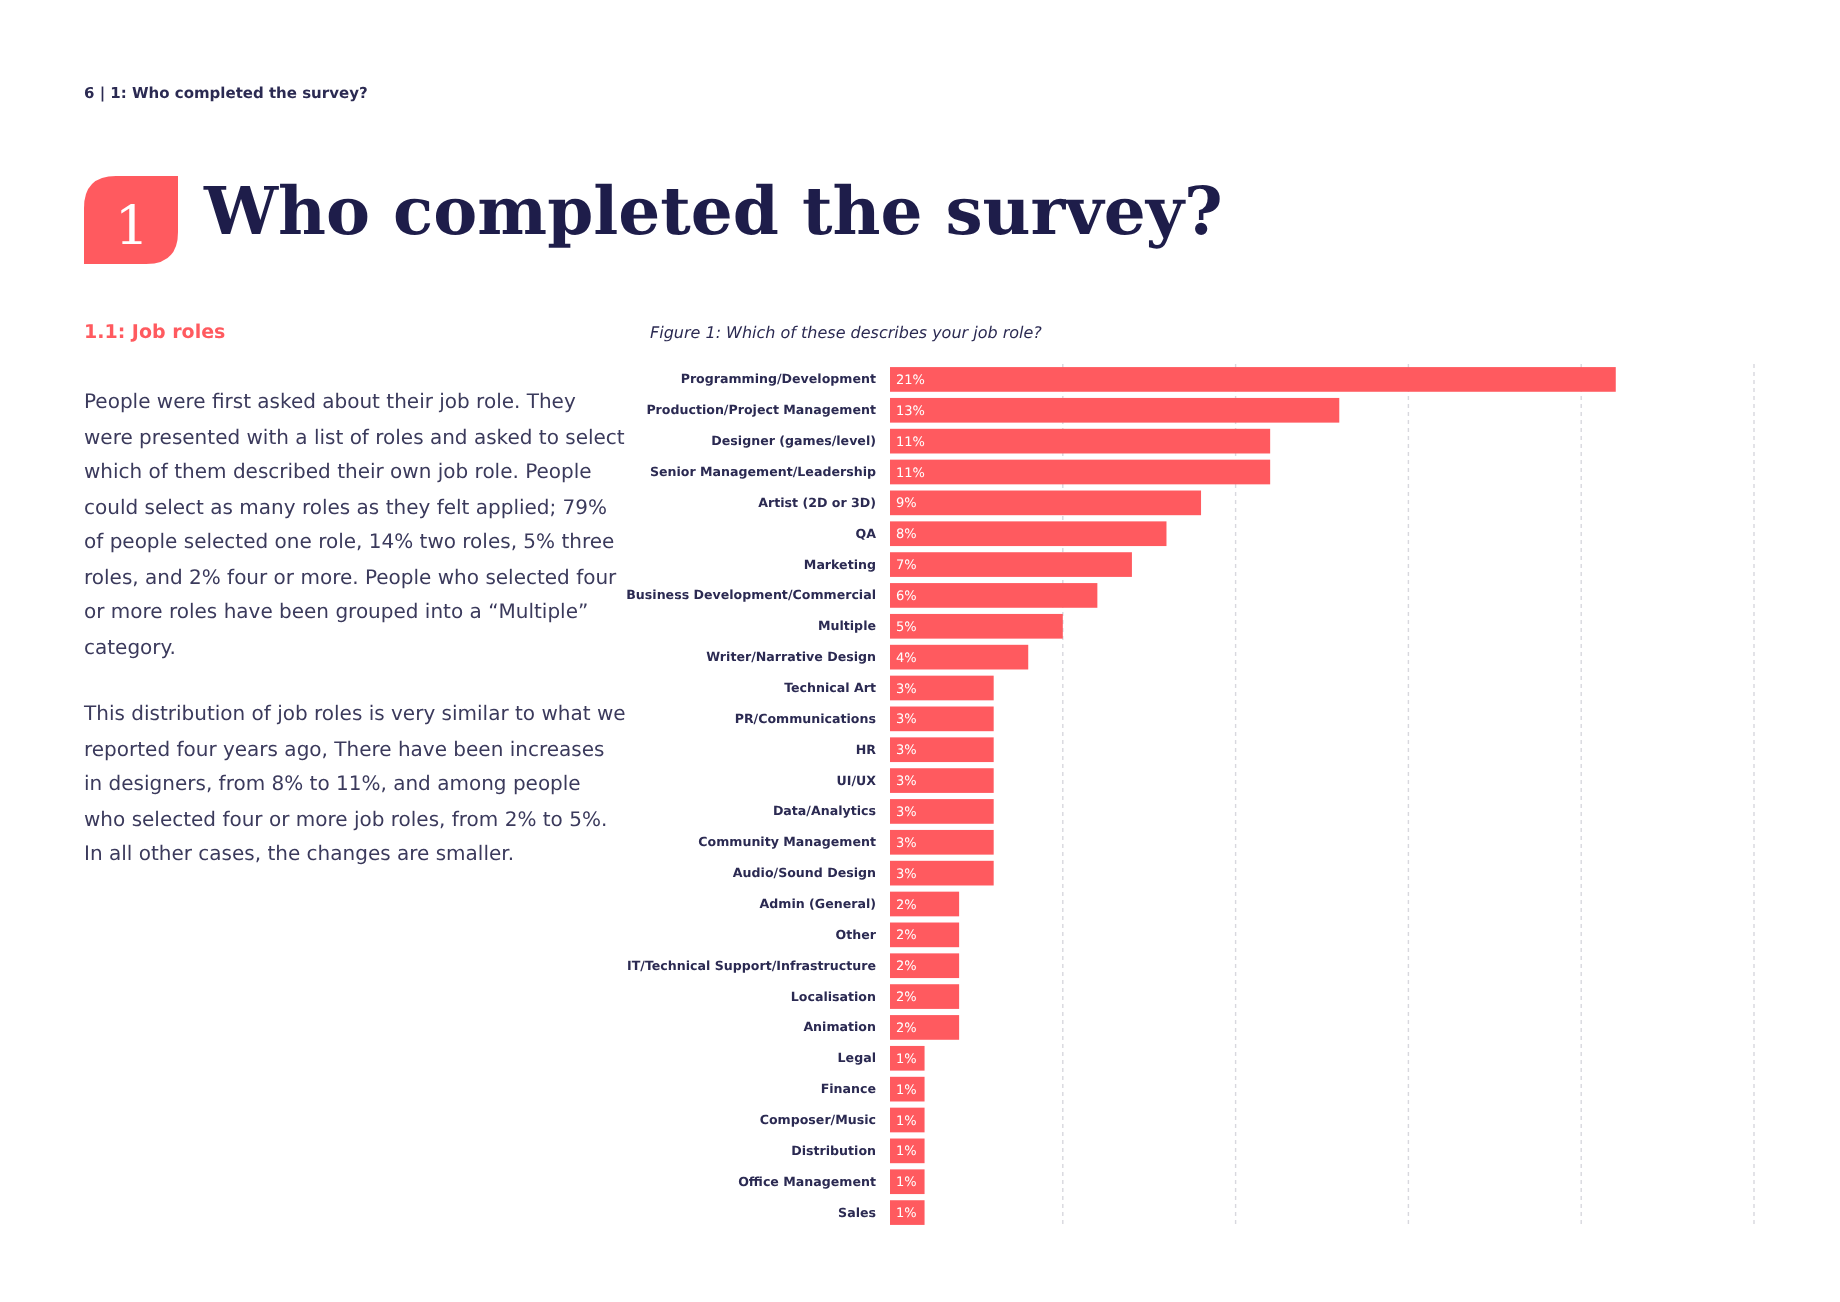 Image resolution: width=1840 pixels, height=1302 pixels. I want to click on text: People were first asked about their job role. They were presented with a list of roles and asked to select which of them described their own job role. People could select as many roles as they felt applied; 79% of people selected one role, 14% two roles, 5% three roles, and 2% four or more. People who selected four or more roles have been grouped into a “Multiple” category., so click(355, 526).